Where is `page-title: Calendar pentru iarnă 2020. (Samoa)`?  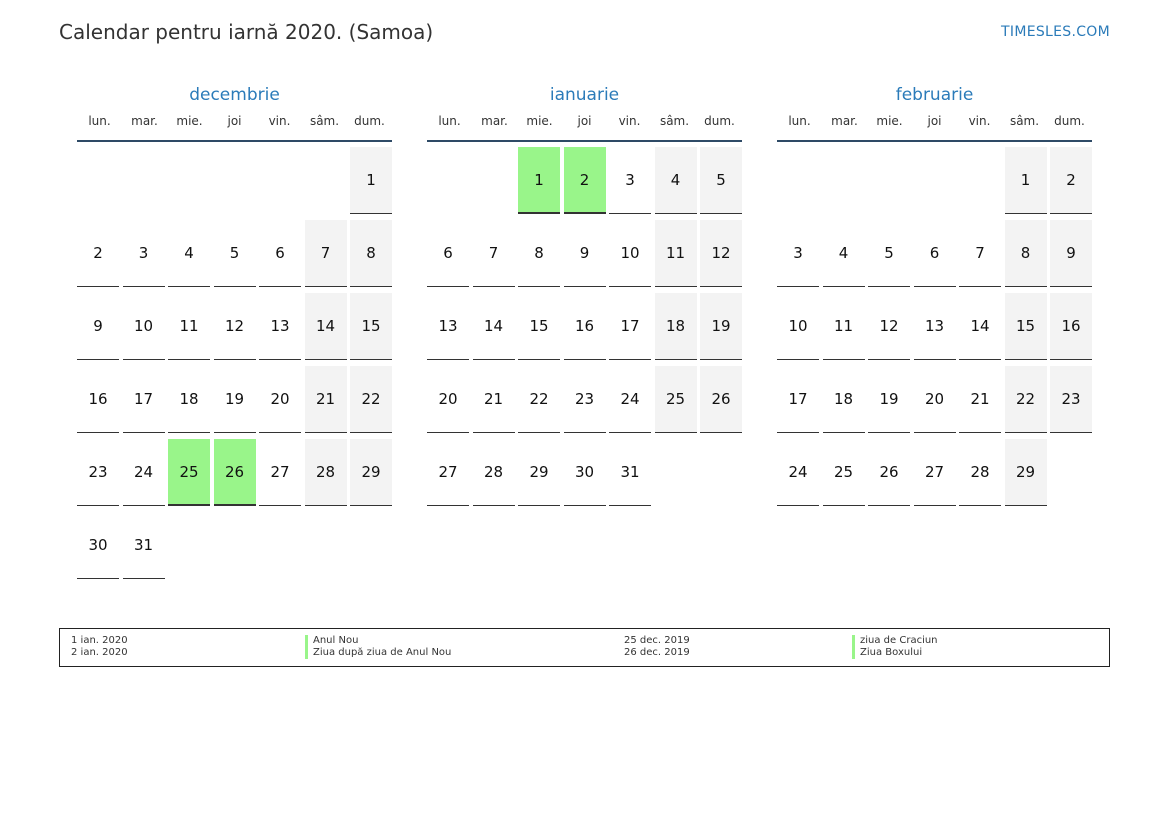 page-title: Calendar pentru iarnă 2020. (Samoa) is located at coordinates (246, 32).